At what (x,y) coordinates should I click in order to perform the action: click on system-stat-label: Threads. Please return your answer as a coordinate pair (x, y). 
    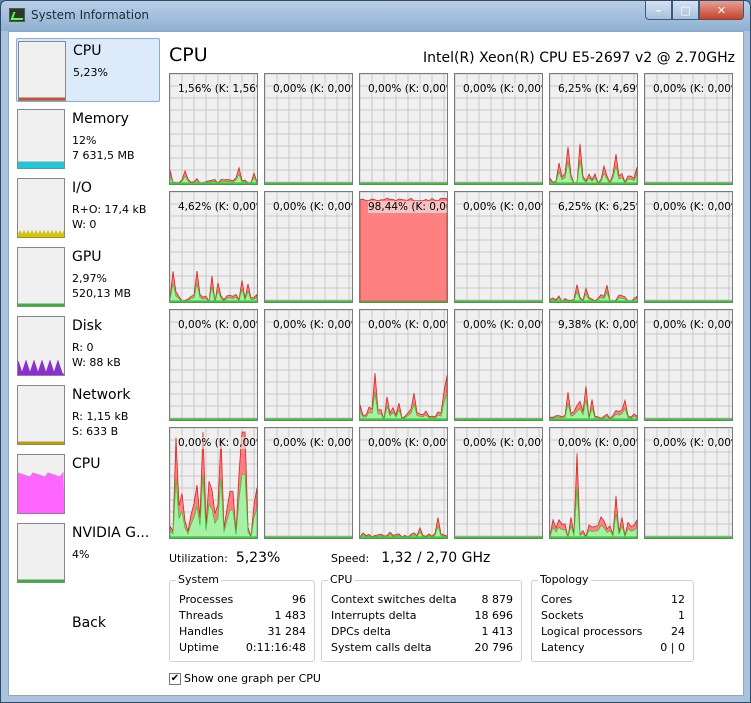
    Looking at the image, I should click on (201, 615).